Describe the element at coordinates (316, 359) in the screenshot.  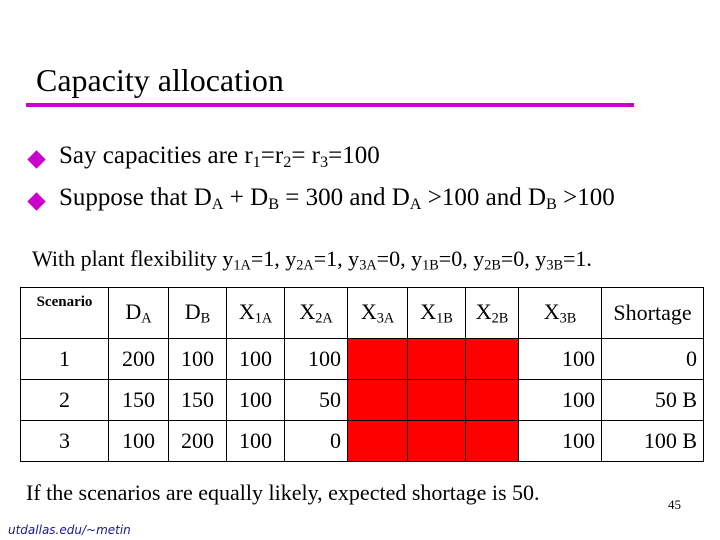
I see `cell-x2a: 100` at that location.